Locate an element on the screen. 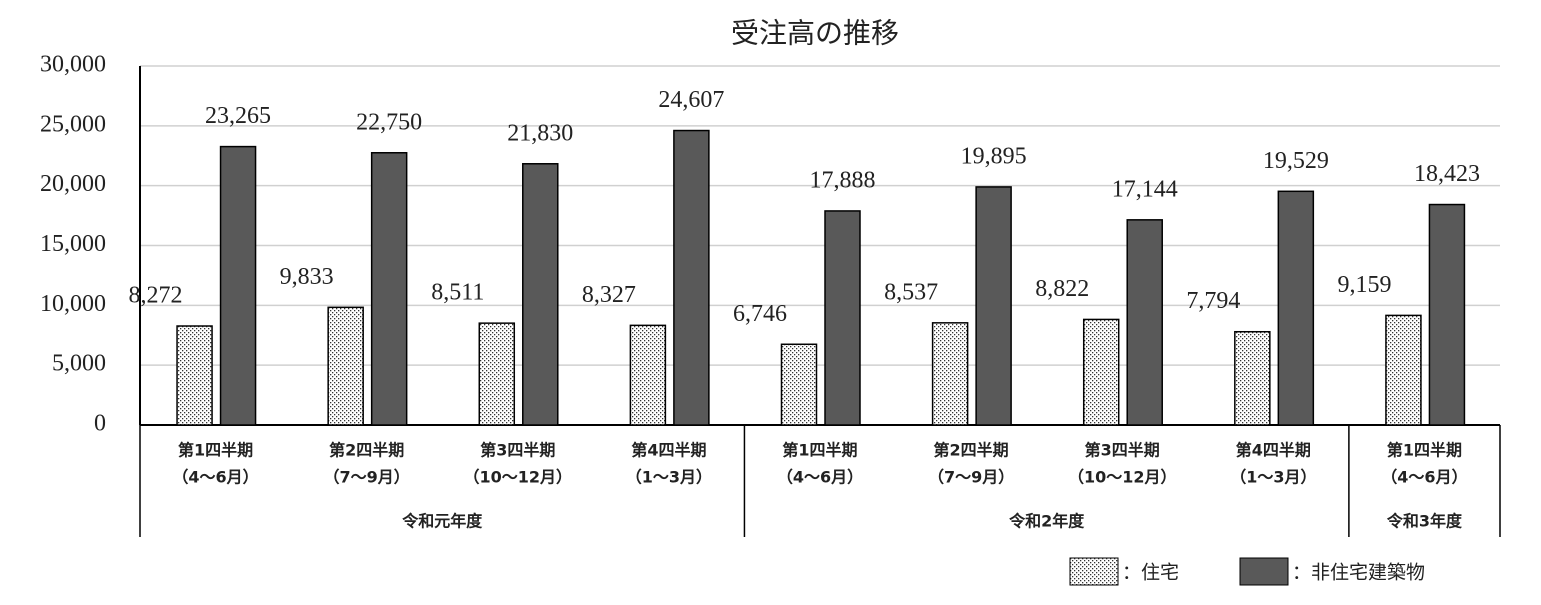 The height and width of the screenshot is (605, 1541). y-tick-label: 10,000 is located at coordinates (73, 304).